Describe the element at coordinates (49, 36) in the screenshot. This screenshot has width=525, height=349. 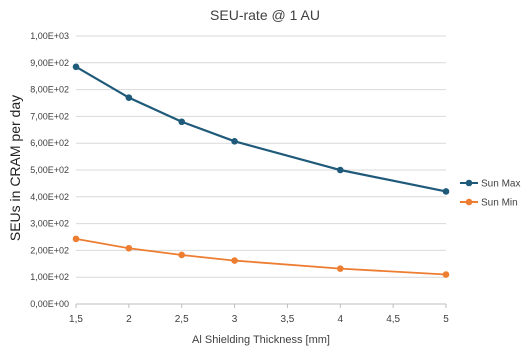
I see `y-tick-label: 1,00E+03` at that location.